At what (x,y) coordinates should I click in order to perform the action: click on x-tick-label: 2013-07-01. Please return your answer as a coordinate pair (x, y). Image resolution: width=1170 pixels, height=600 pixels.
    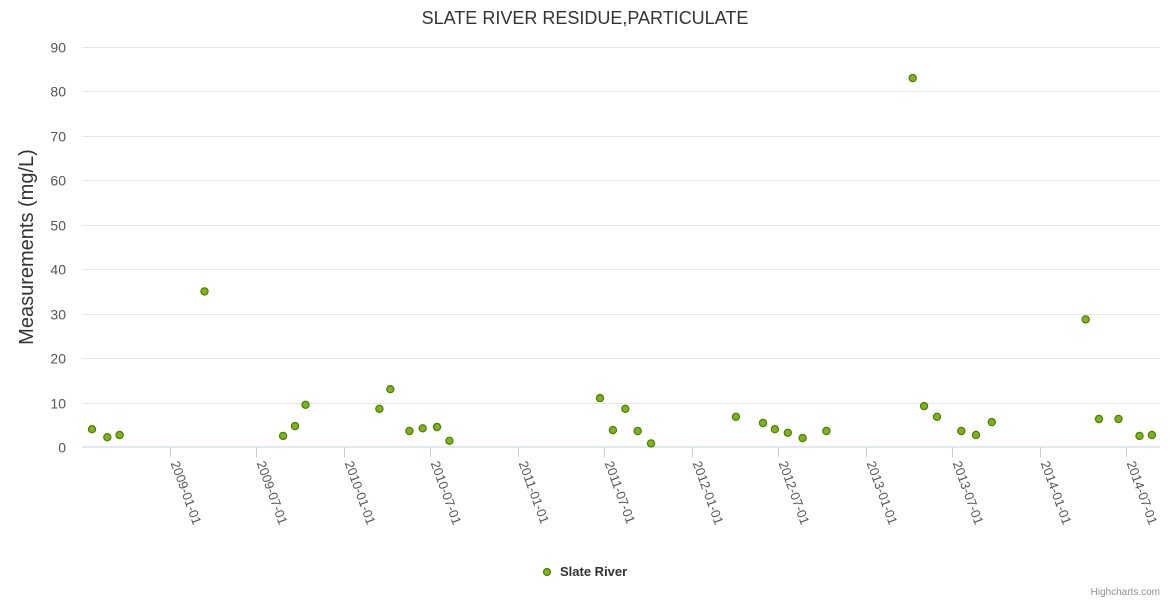
    Looking at the image, I should click on (968, 493).